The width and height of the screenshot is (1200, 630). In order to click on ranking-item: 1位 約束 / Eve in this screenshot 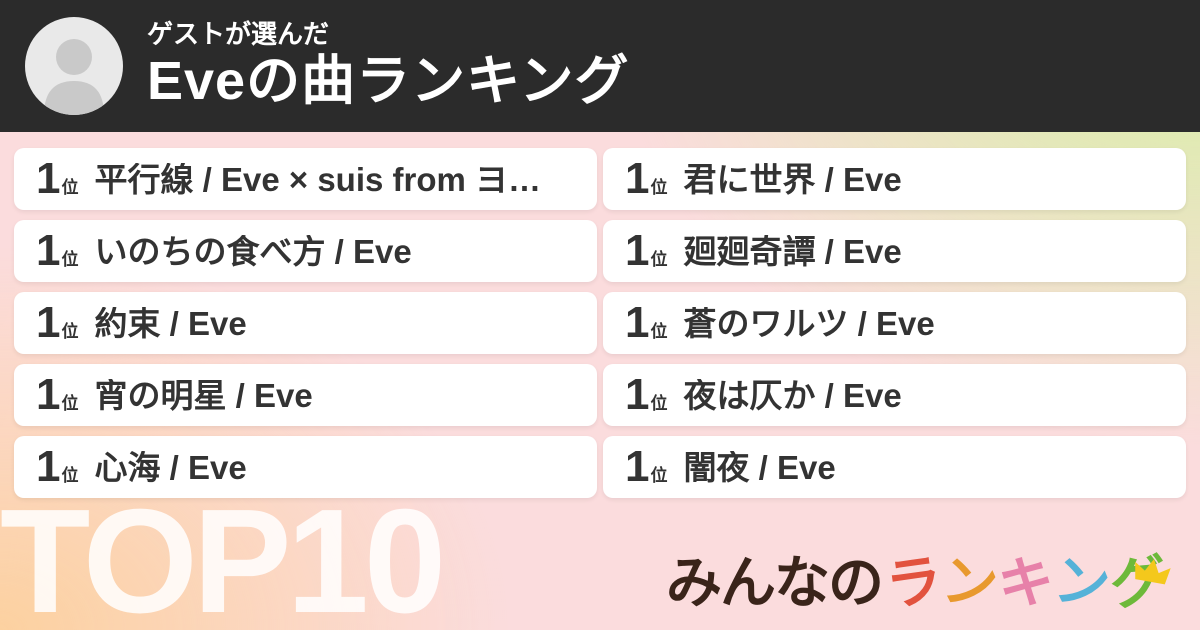, I will do `click(305, 323)`.